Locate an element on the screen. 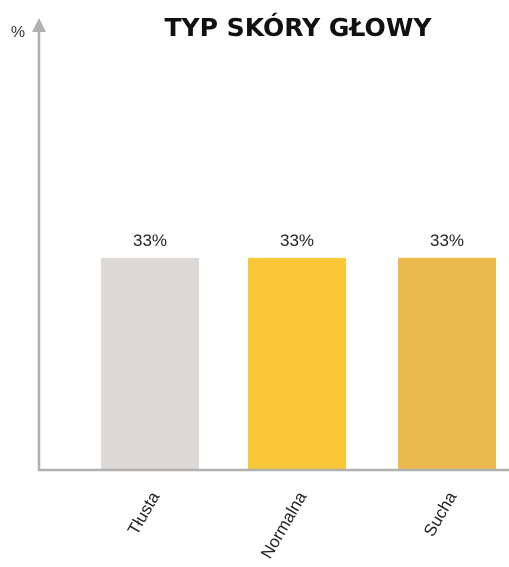 Image resolution: width=509 pixels, height=567 pixels. x-tick-label-2: Normalna is located at coordinates (284, 525).